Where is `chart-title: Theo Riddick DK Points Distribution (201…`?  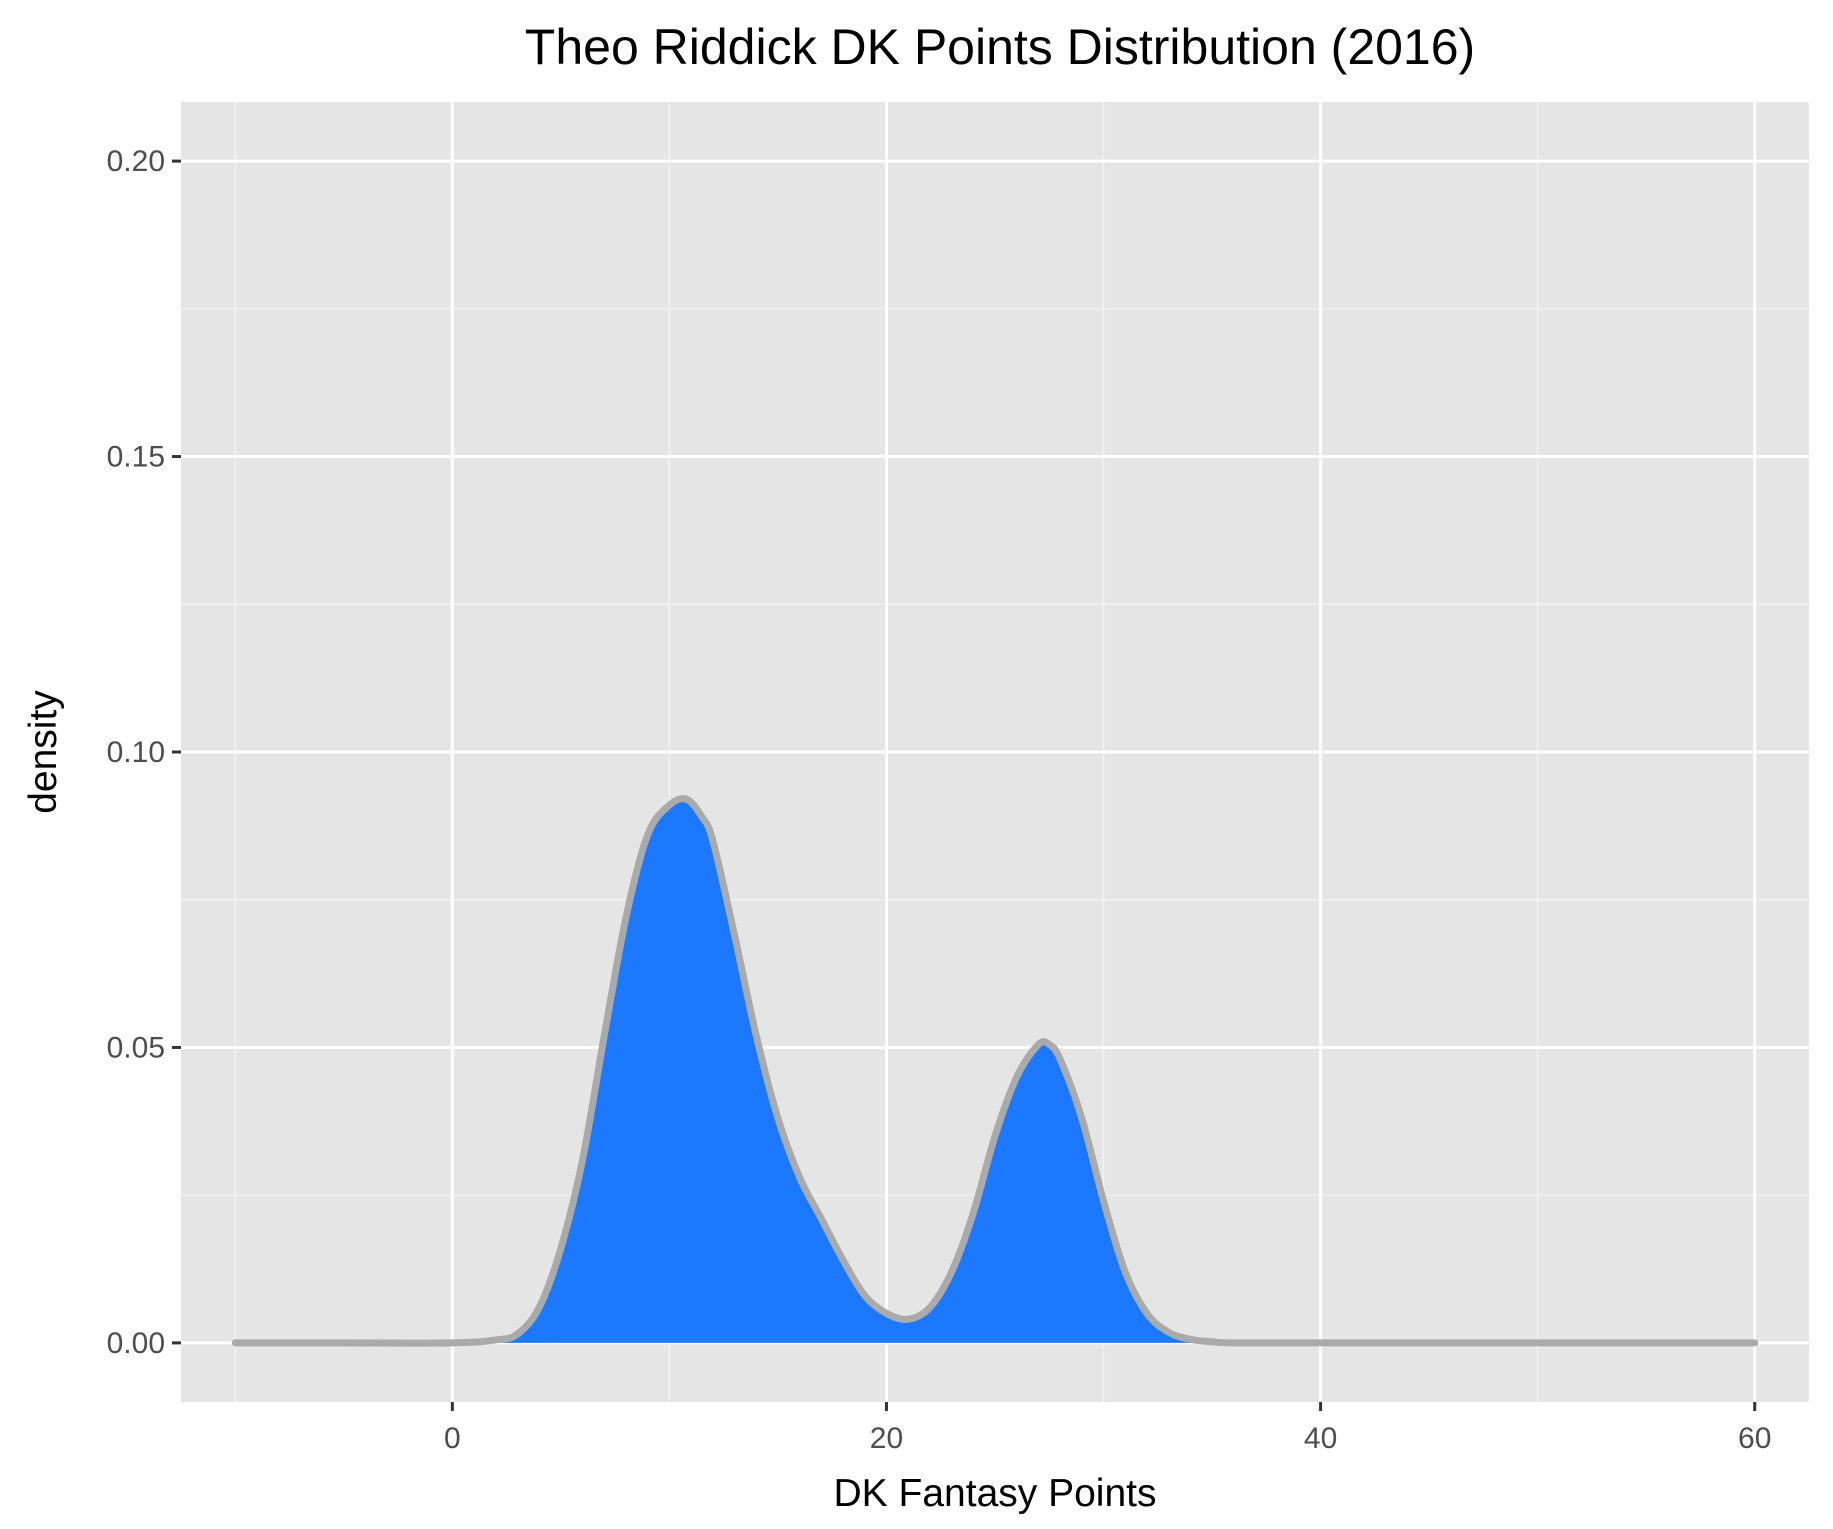
chart-title: Theo Riddick DK Points Distribution (201… is located at coordinates (1000, 47).